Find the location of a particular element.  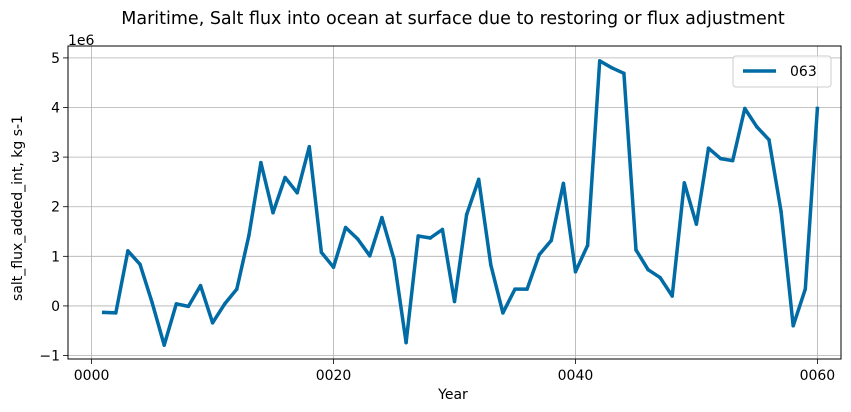

y-tick-label: 4 is located at coordinates (55, 109).